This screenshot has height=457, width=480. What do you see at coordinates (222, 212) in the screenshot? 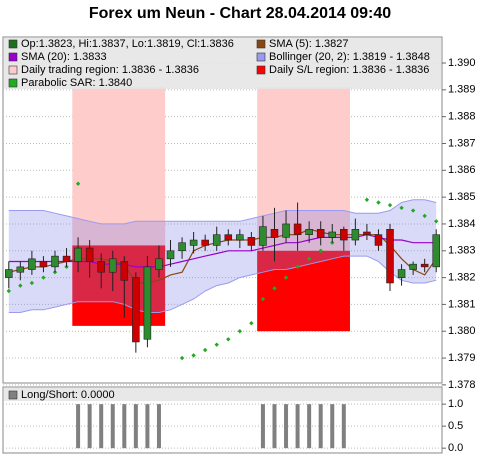
I see `bollinger-upper` at bounding box center [222, 212].